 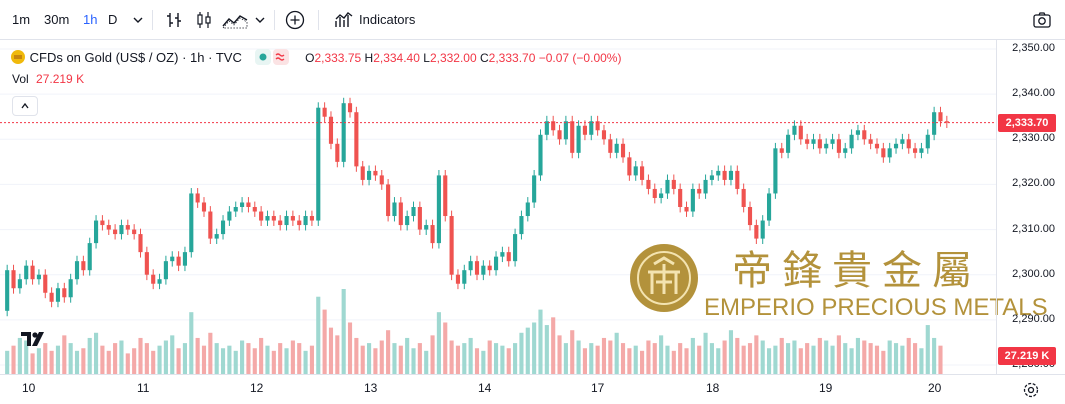 I want to click on bar-style-icon, so click(x=174, y=20).